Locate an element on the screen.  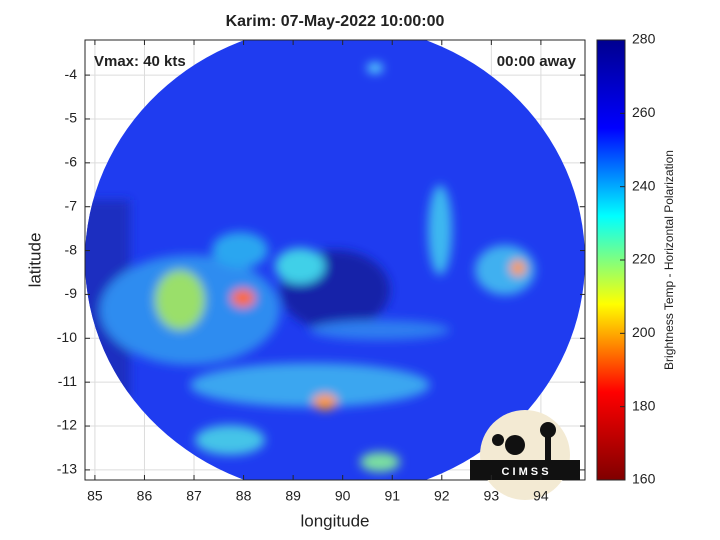
x-tick-label: 88 is located at coordinates (244, 496).